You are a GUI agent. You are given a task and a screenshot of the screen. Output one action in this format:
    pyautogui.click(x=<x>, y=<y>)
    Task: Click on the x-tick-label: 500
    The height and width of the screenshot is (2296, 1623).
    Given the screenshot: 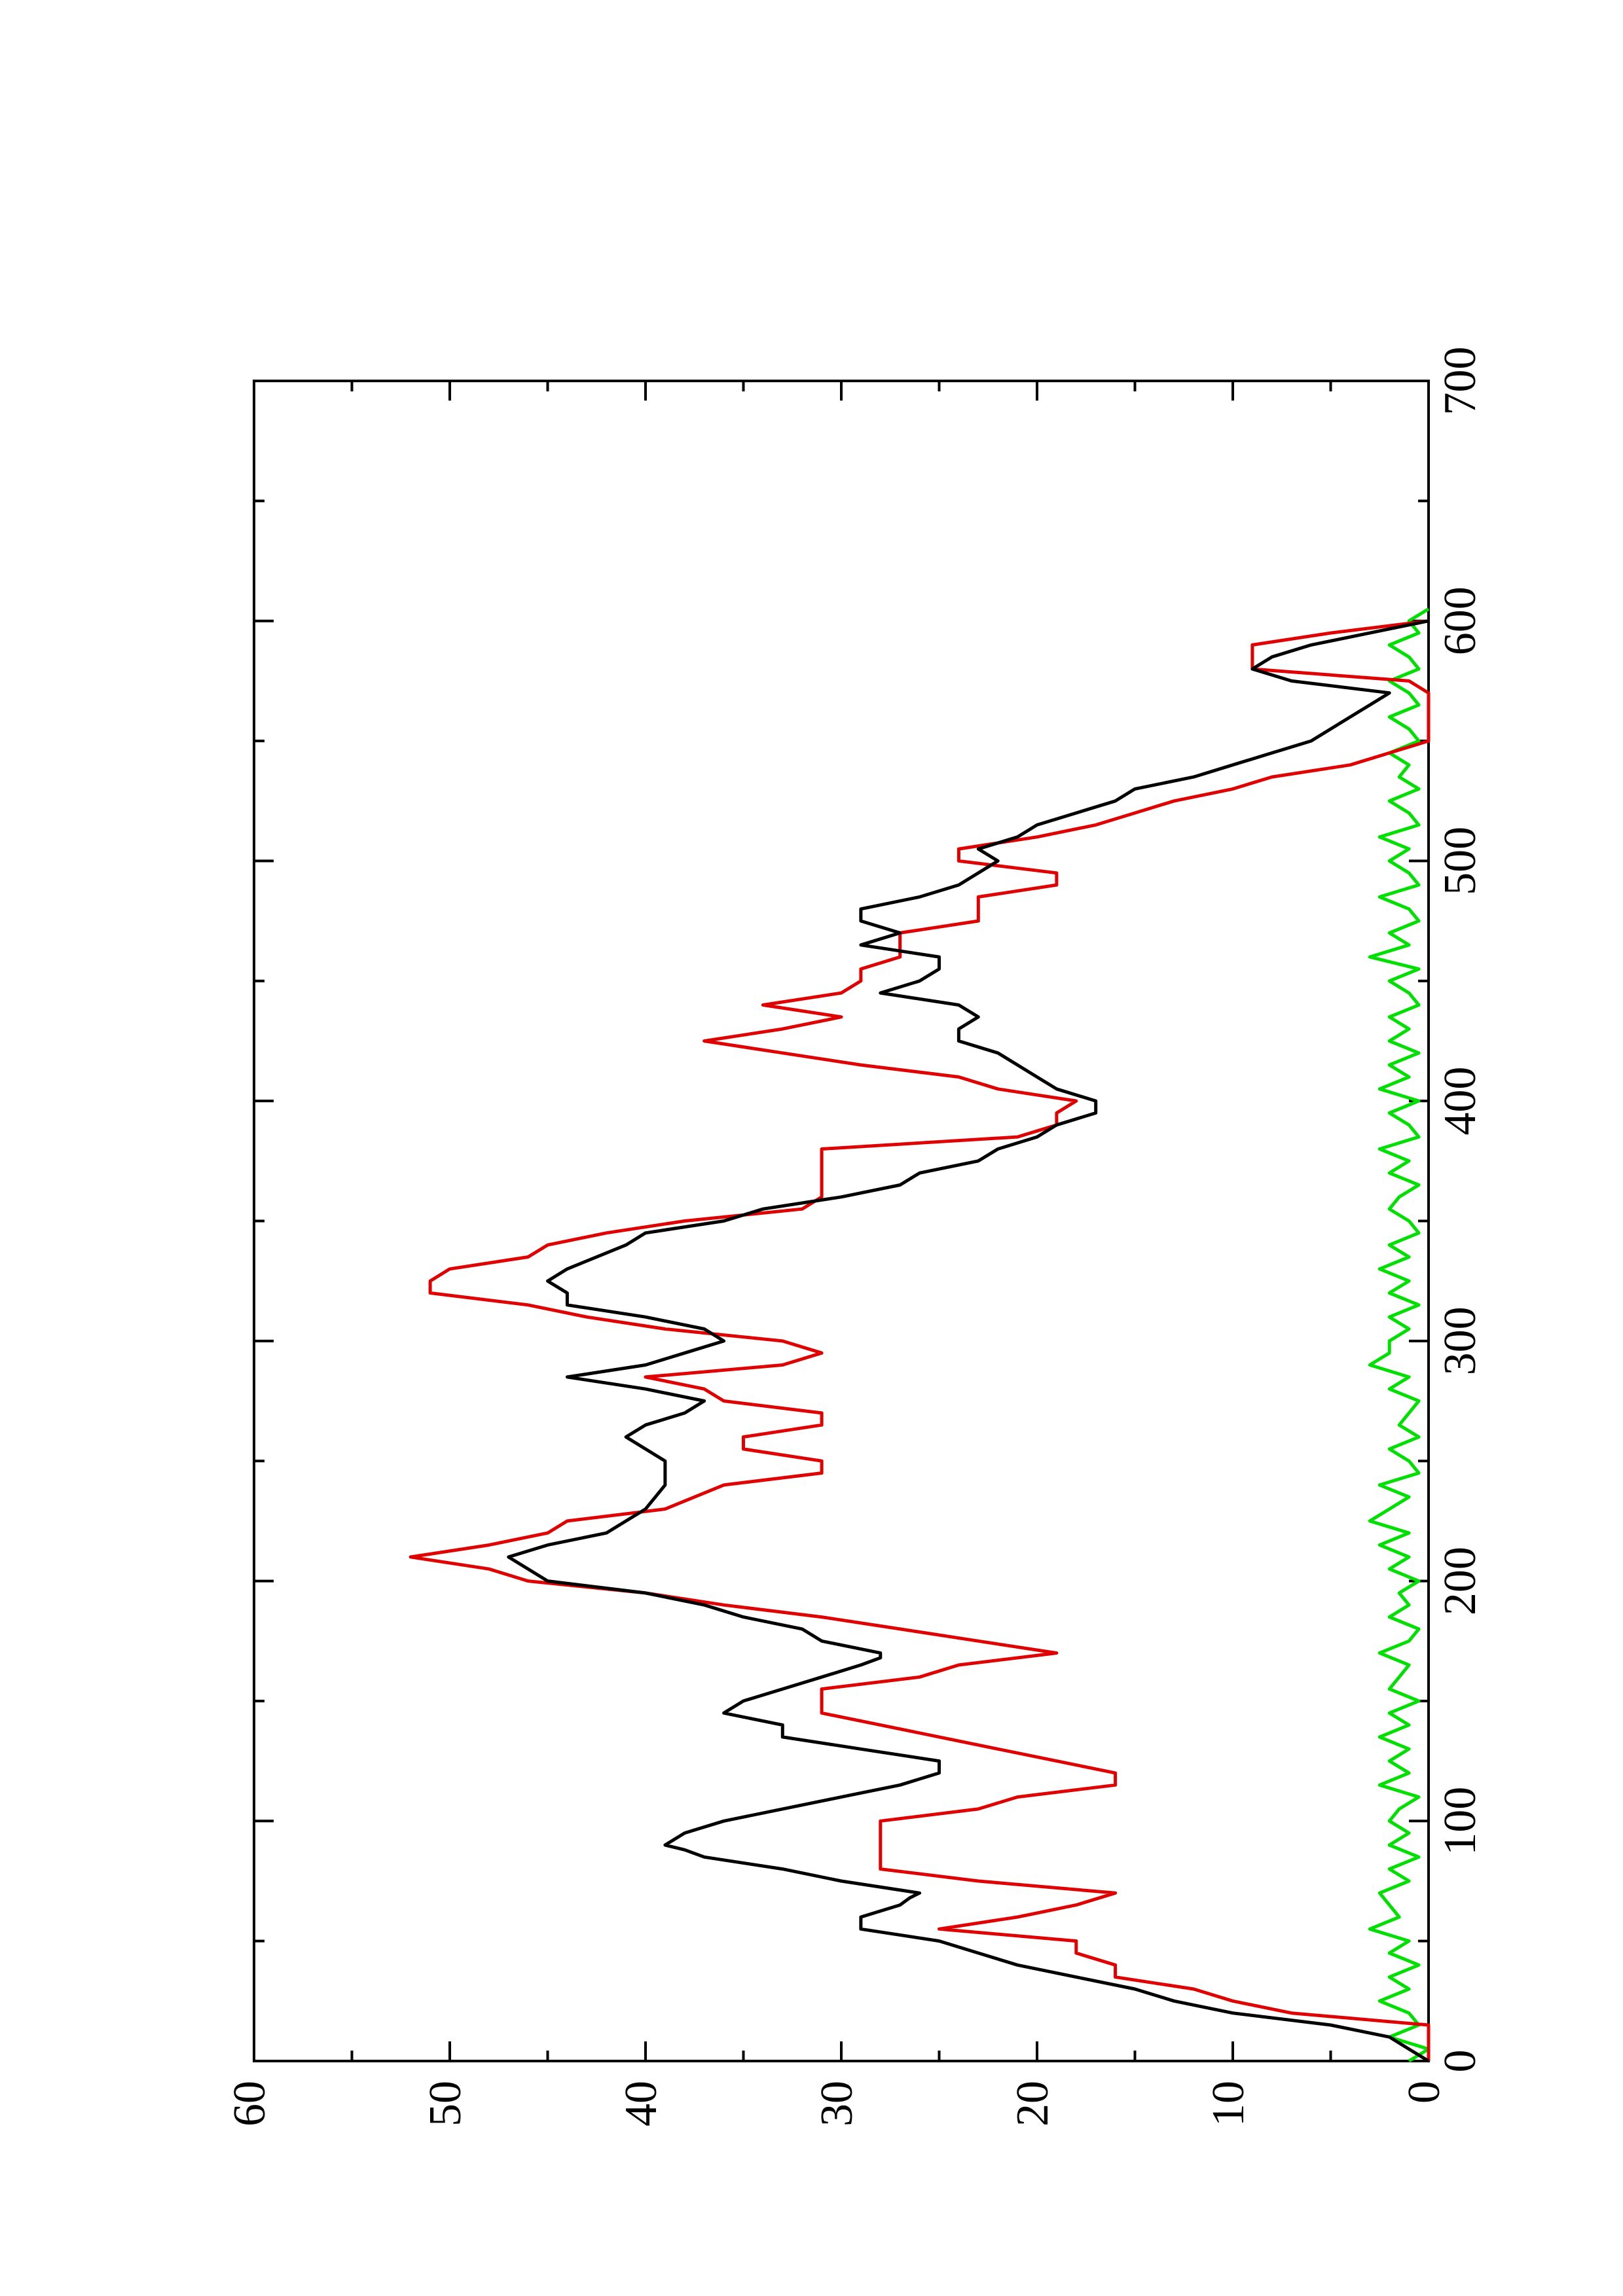 What is the action you would take?
    pyautogui.click(x=1460, y=861)
    